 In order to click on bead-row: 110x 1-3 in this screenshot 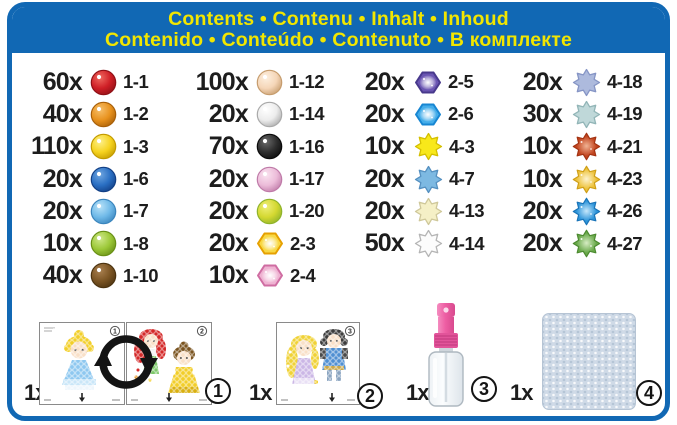, I will do `click(89, 147)`.